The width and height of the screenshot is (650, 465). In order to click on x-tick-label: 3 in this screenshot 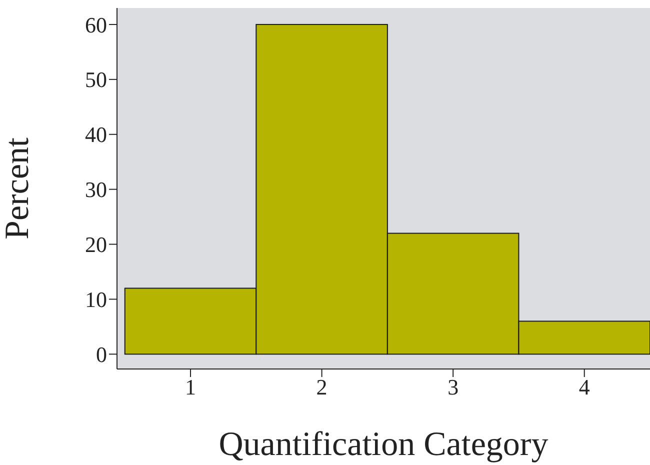, I will do `click(453, 387)`.